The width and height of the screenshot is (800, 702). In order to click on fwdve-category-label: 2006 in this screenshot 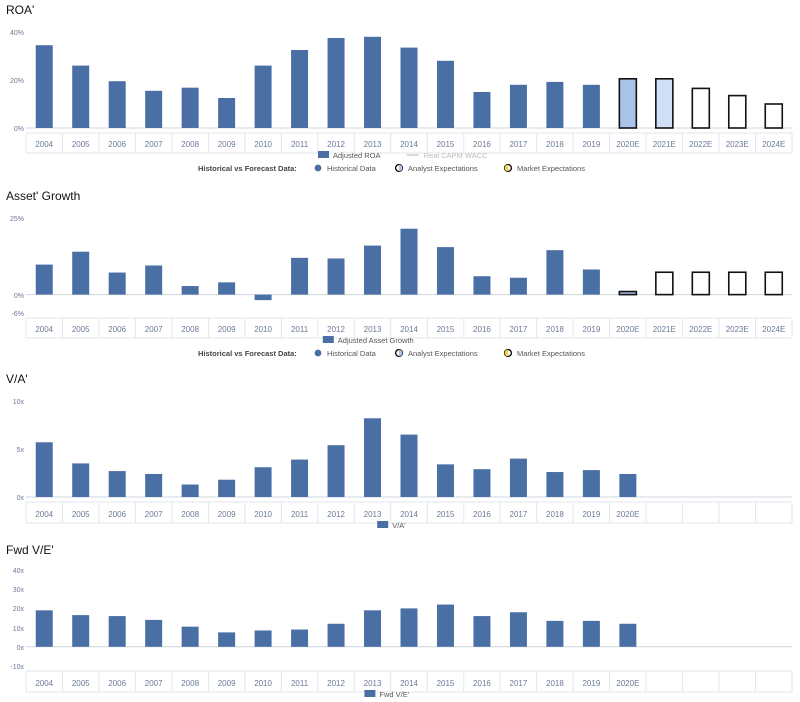, I will do `click(117, 683)`.